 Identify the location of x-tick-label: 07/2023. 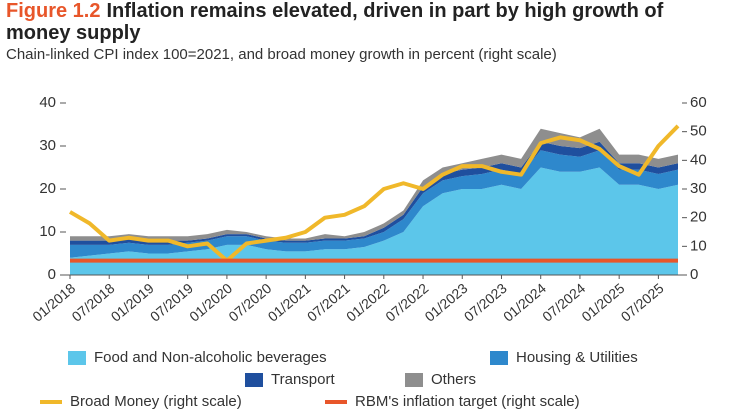
(485, 302).